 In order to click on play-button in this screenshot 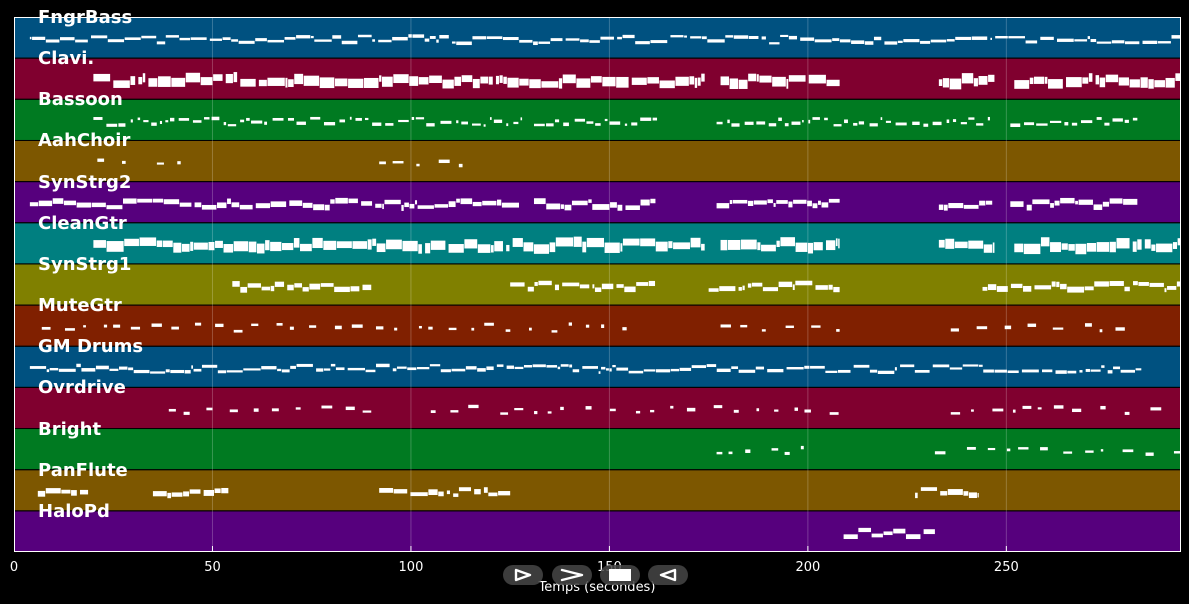, I will do `click(572, 575)`.